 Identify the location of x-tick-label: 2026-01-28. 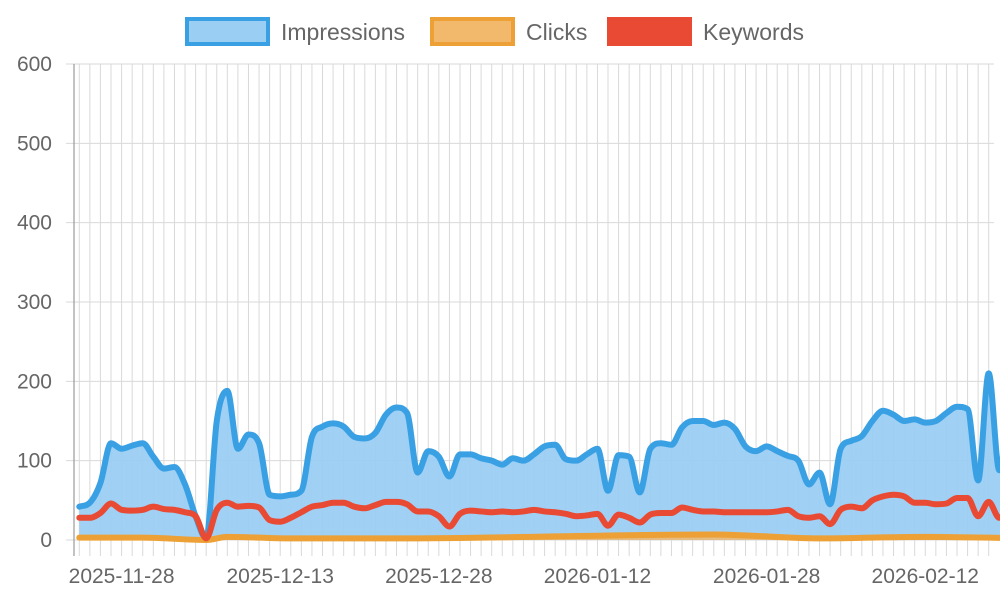
(766, 576).